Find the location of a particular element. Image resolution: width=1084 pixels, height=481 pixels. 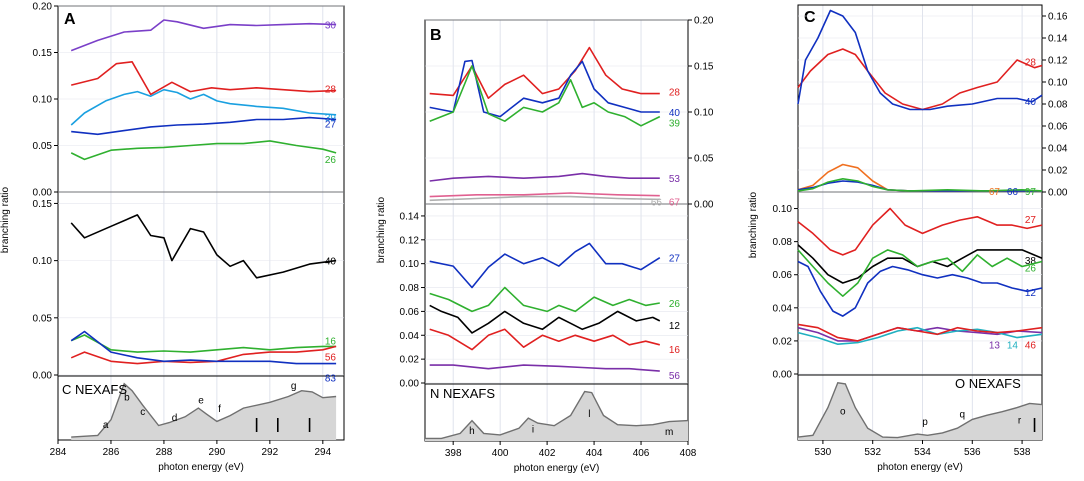

x-tick-label: 404 is located at coordinates (594, 453).